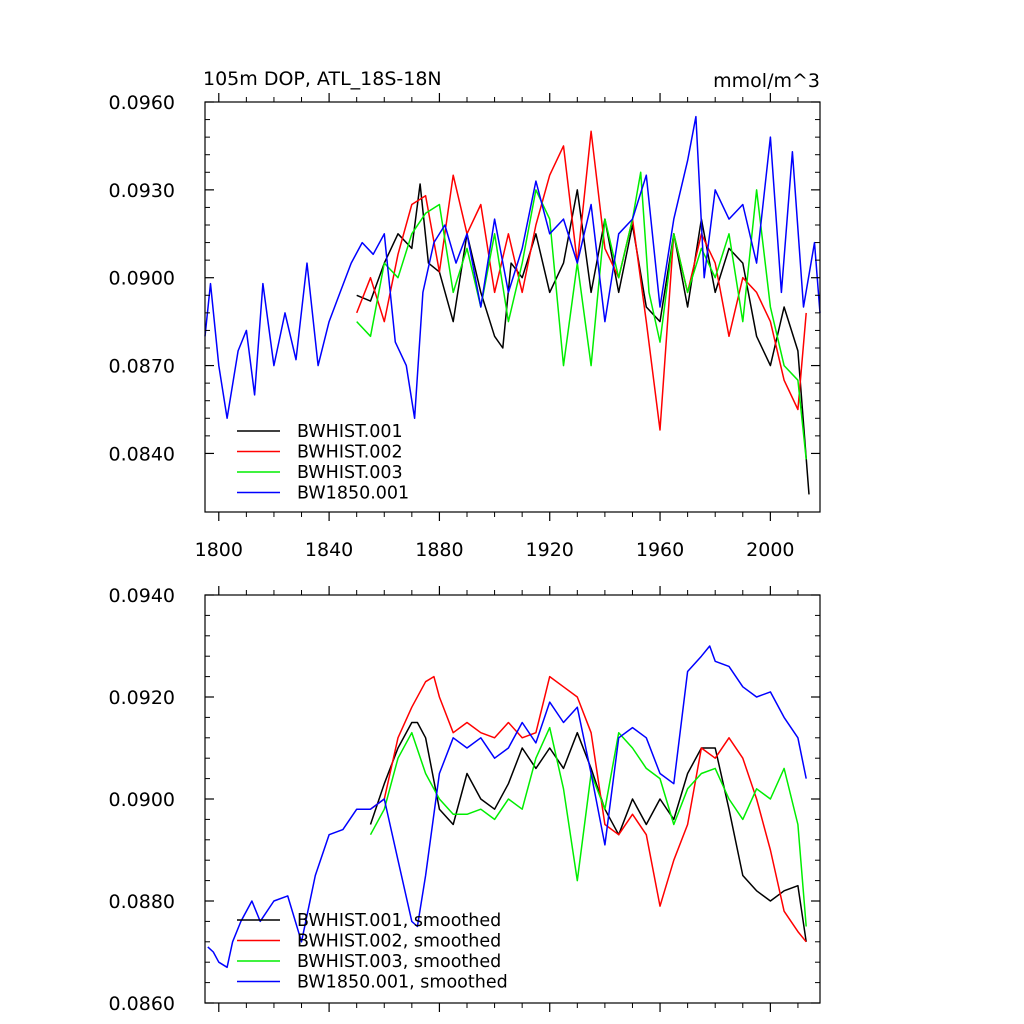 This screenshot has width=1024, height=1024. I want to click on y-tick-label: 0.0960, so click(142, 103).